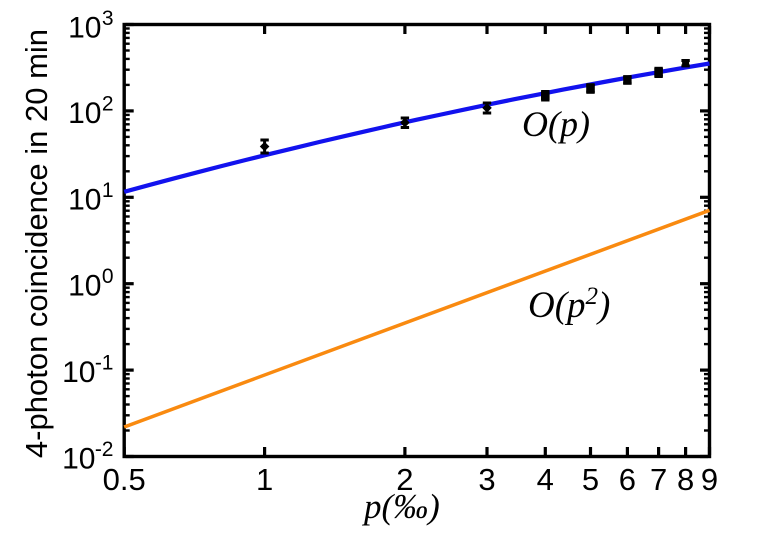 The image size is (763, 534). Describe the element at coordinates (627, 479) in the screenshot. I see `svg-text: 6` at that location.